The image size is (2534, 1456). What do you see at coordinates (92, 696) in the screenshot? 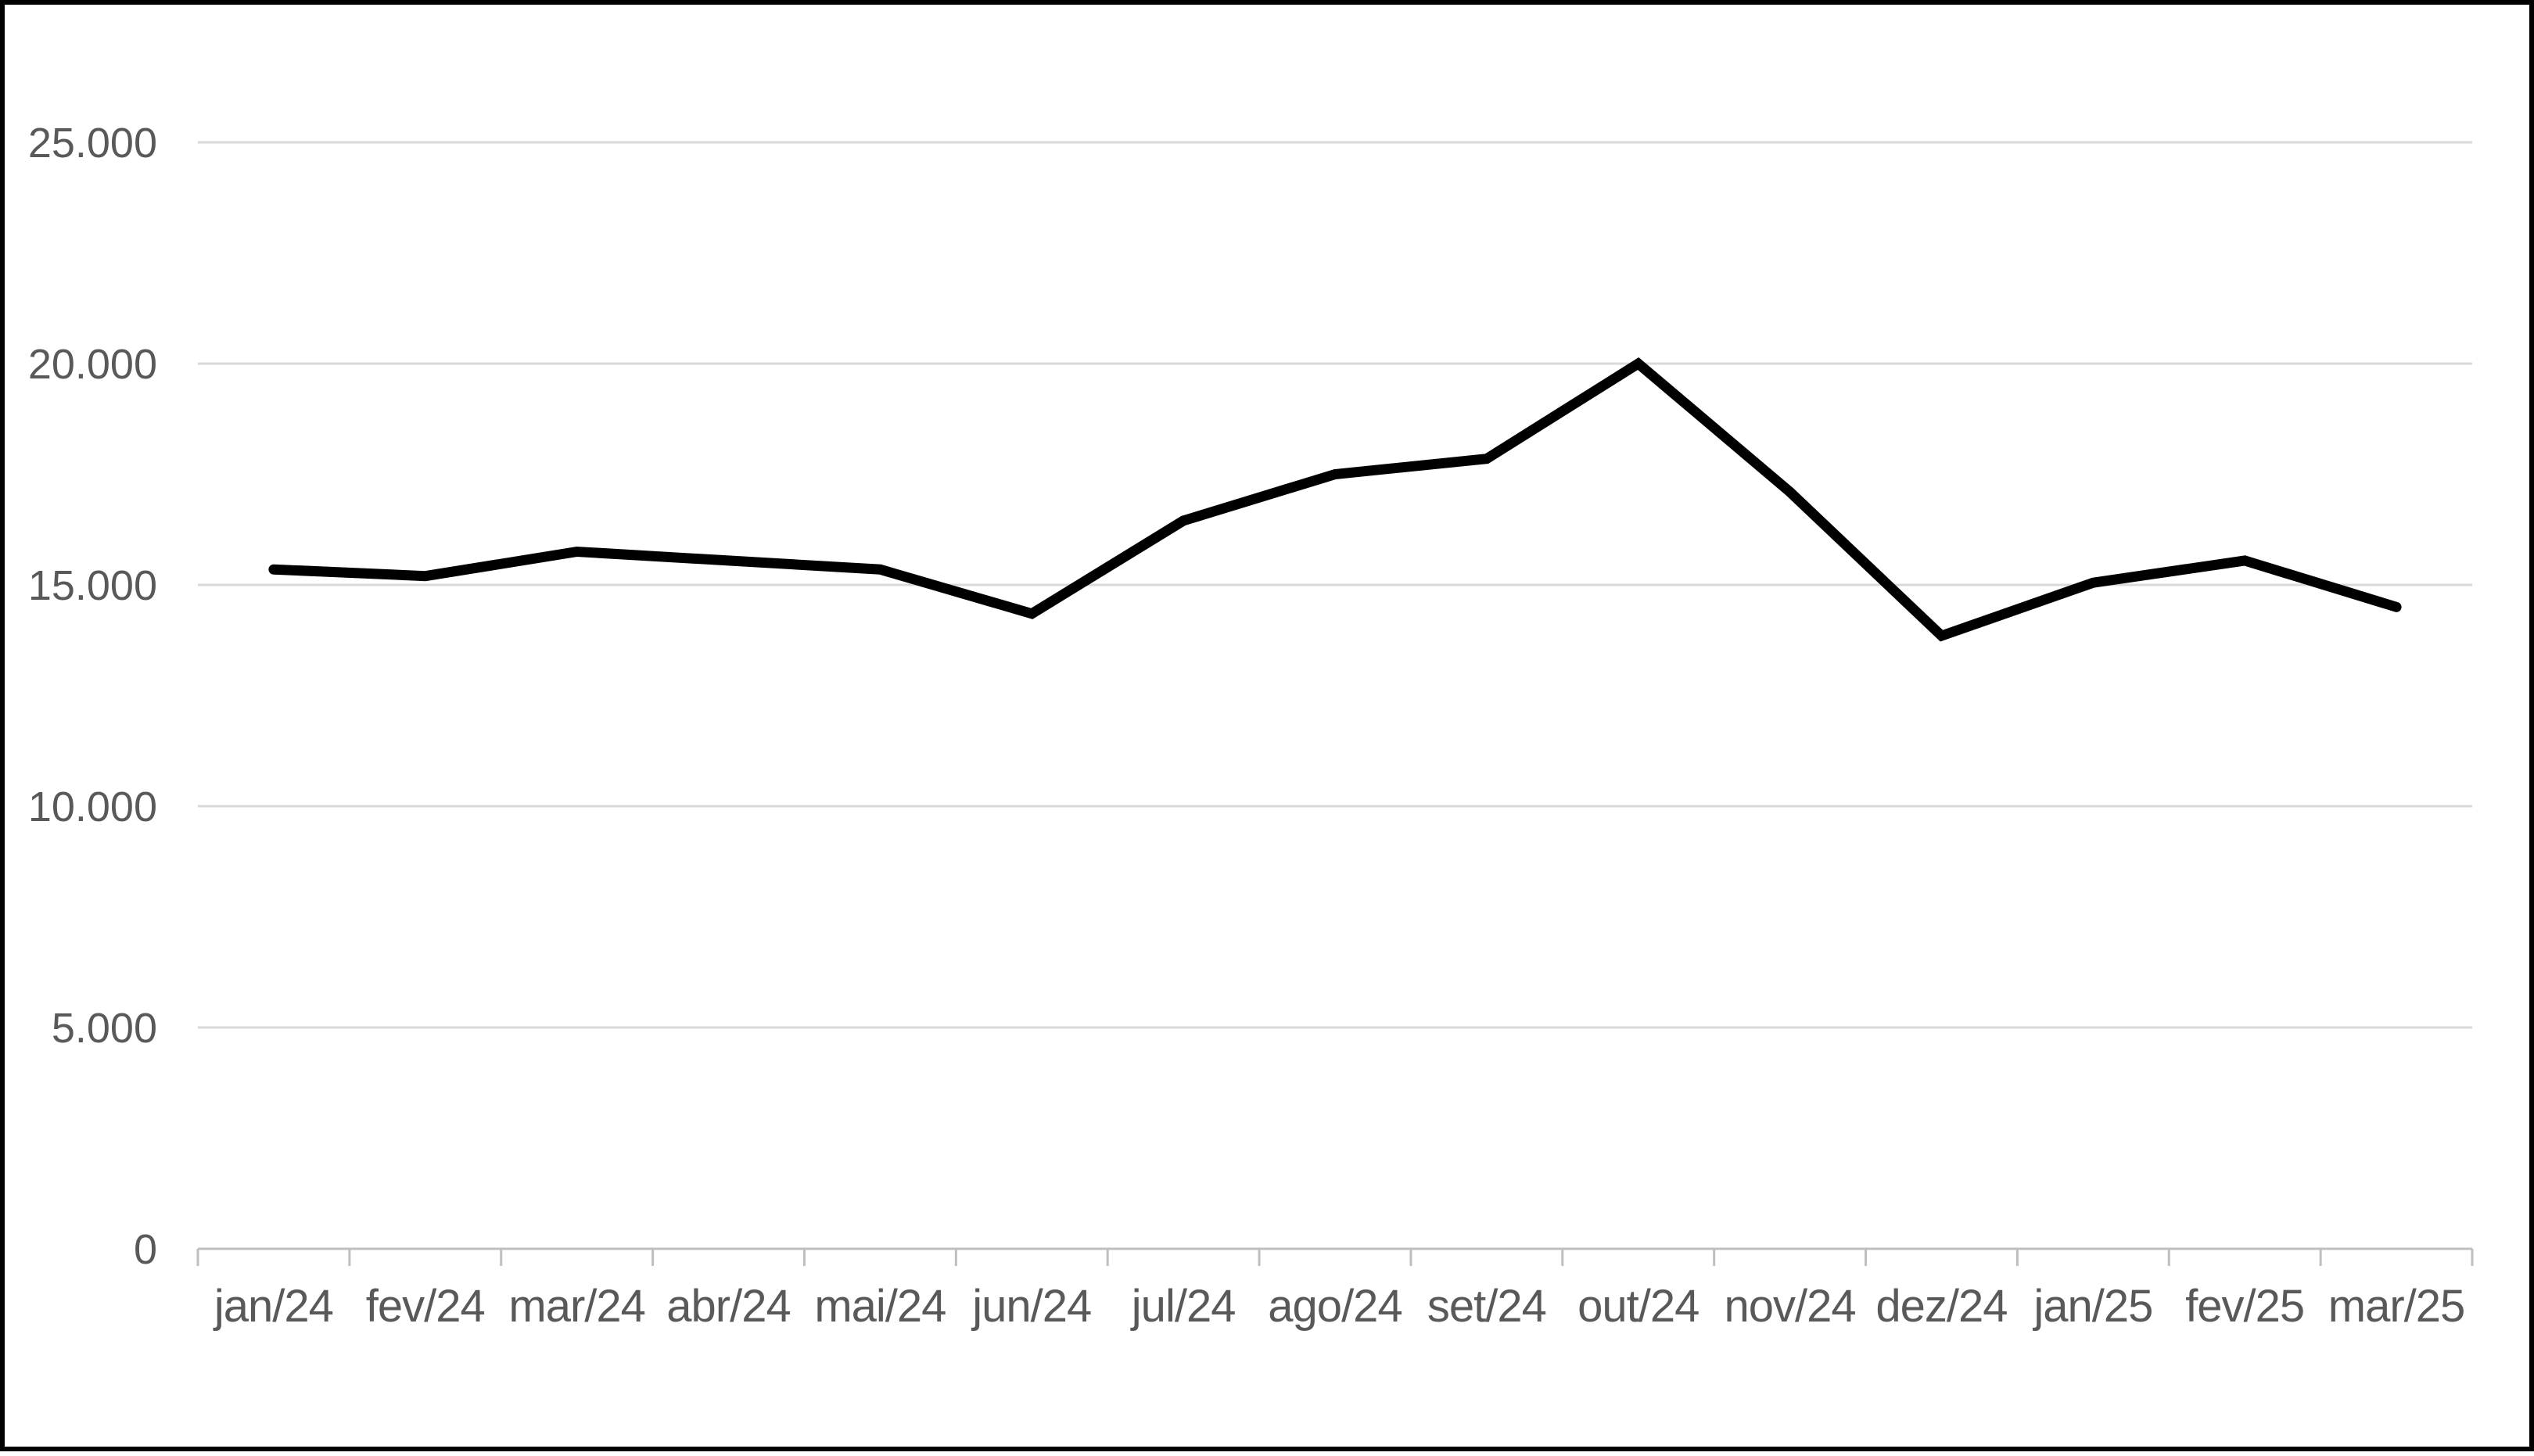
I see `y-axis-labels: 0 5.000 10.000 15.000 20.000 25.000` at bounding box center [92, 696].